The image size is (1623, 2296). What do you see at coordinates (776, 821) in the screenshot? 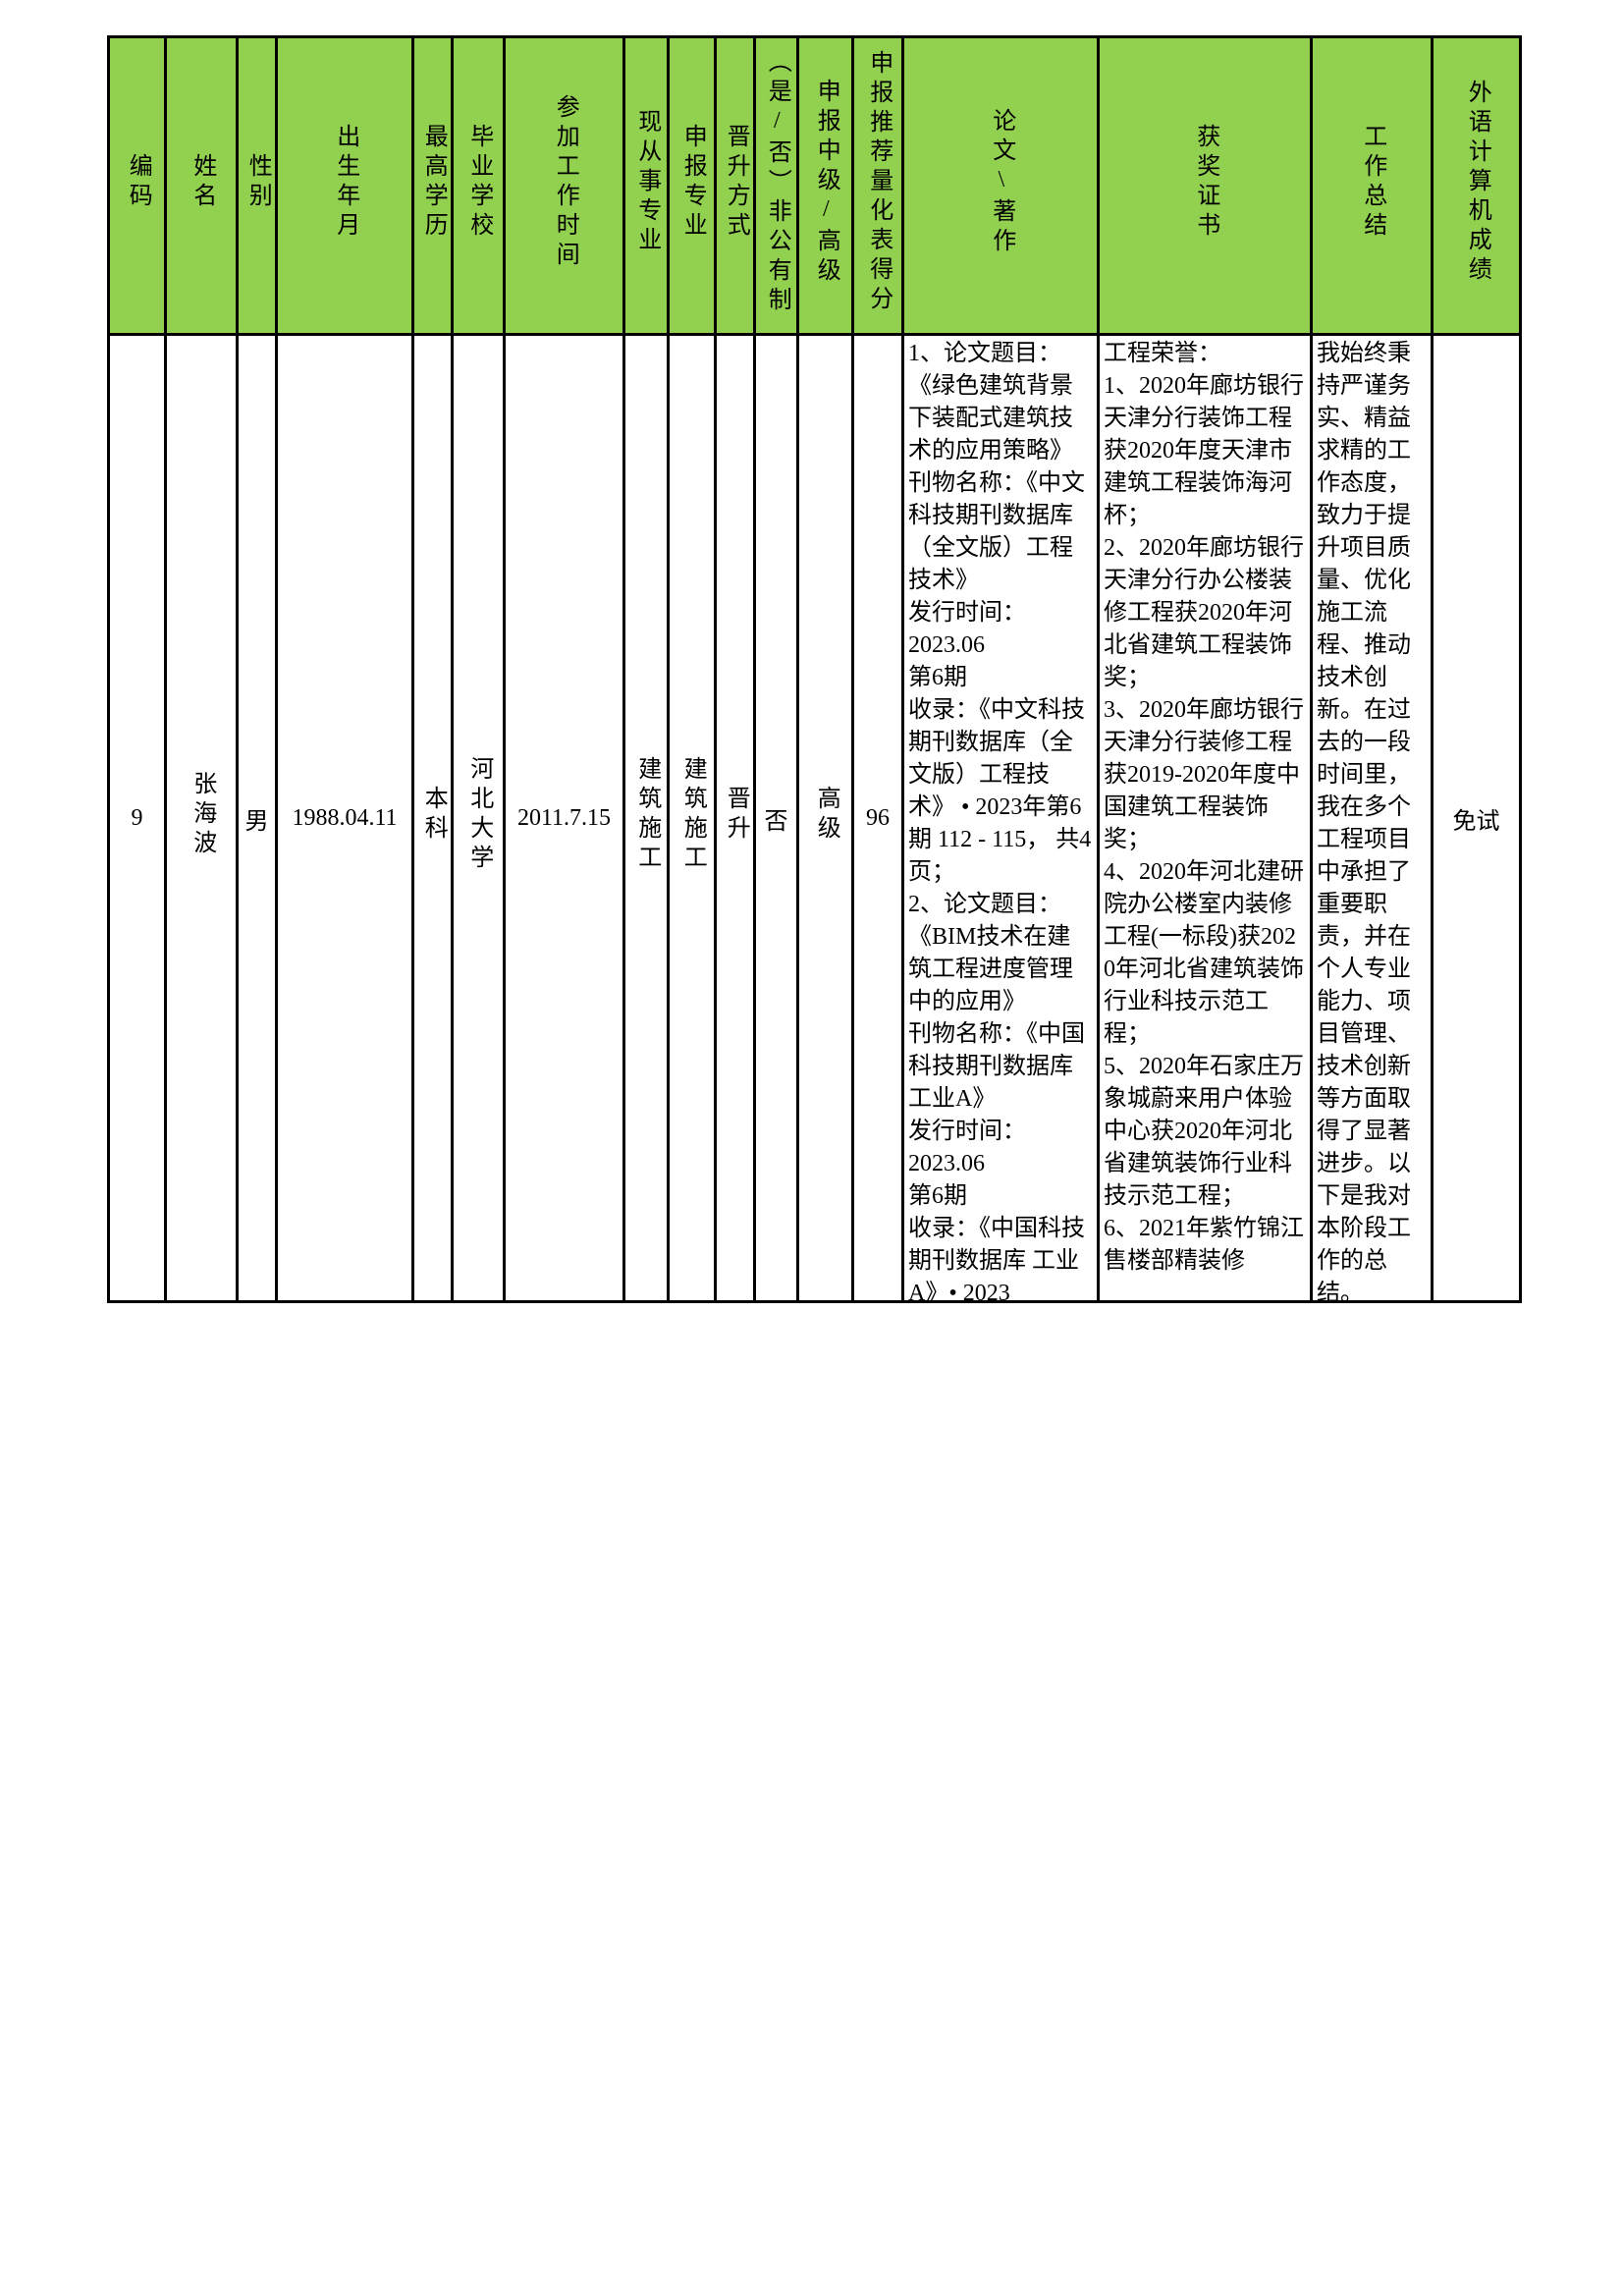
I see `cell-non-public-ownership-value: 否` at bounding box center [776, 821].